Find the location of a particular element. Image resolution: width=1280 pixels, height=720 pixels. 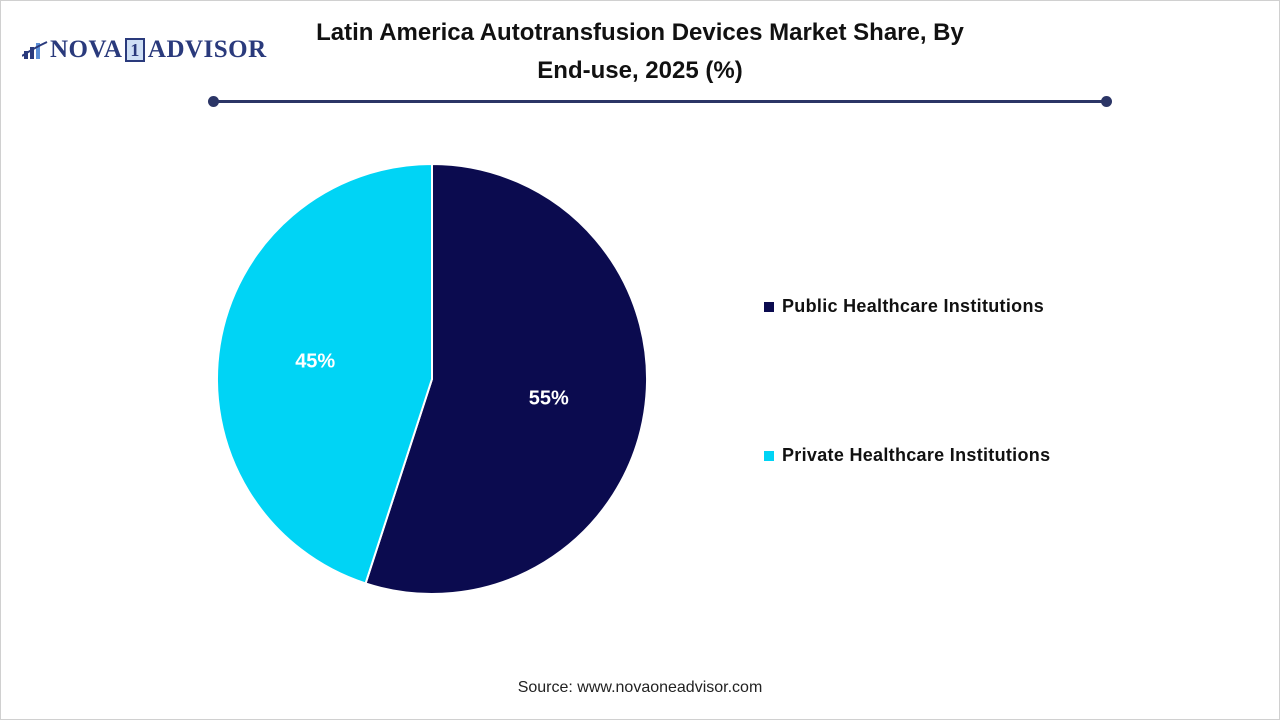

logo-text-left: NOVA is located at coordinates (86, 49).